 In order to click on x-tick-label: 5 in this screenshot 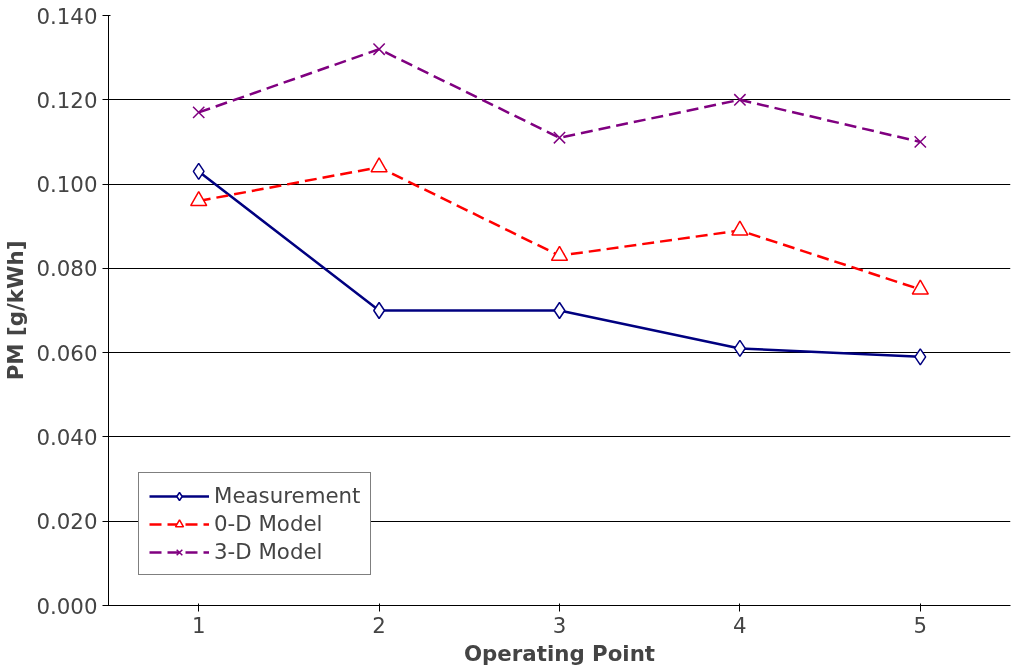, I will do `click(920, 625)`.